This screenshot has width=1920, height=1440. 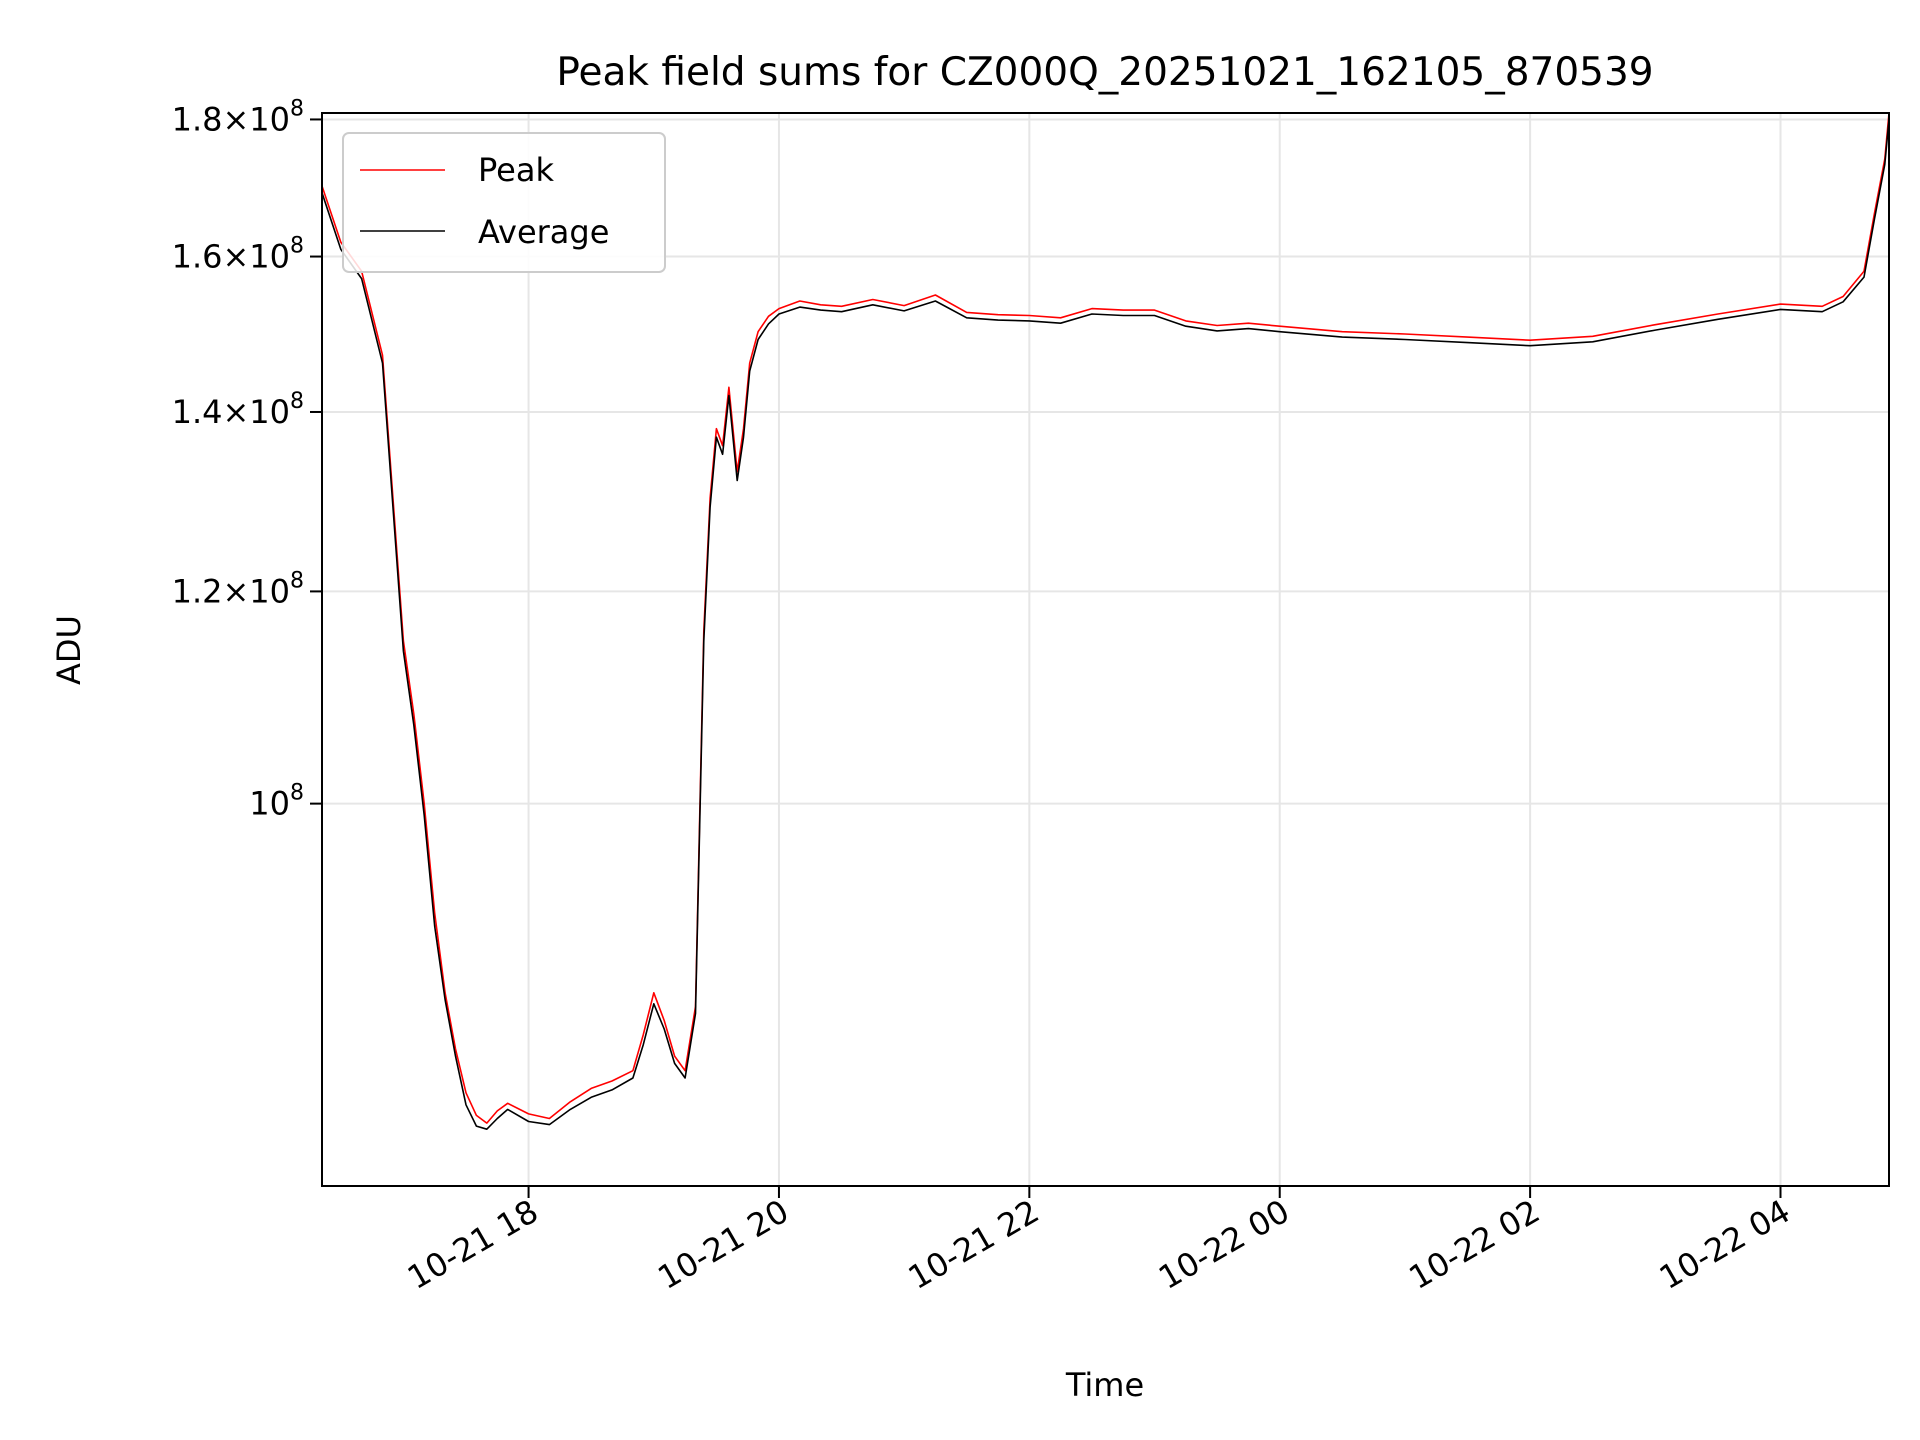 What do you see at coordinates (238, 255) in the screenshot?
I see `y-tick-label: 1.6×108` at bounding box center [238, 255].